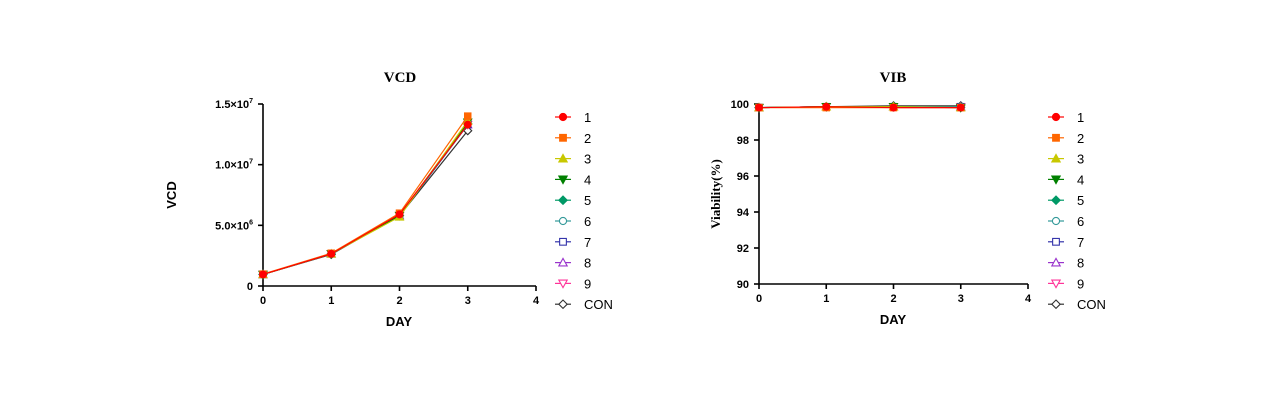 Image resolution: width=1280 pixels, height=412 pixels. What do you see at coordinates (573, 138) in the screenshot?
I see `vcd-legend-item-2: 2` at bounding box center [573, 138].